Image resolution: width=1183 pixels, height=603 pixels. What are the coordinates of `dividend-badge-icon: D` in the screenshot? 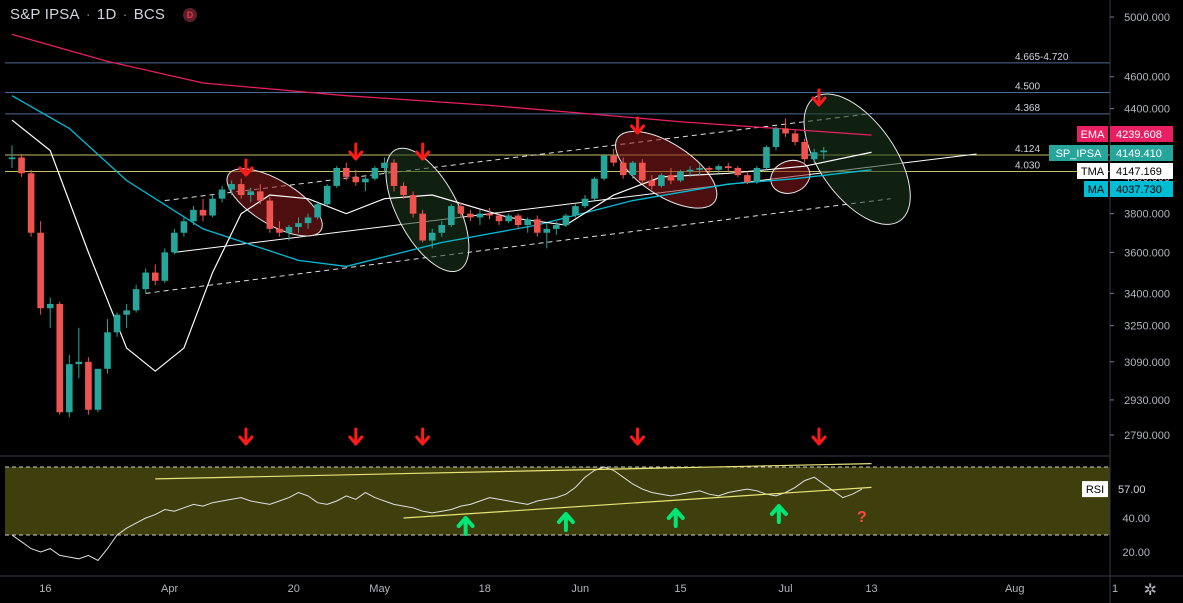 It's located at (190, 14).